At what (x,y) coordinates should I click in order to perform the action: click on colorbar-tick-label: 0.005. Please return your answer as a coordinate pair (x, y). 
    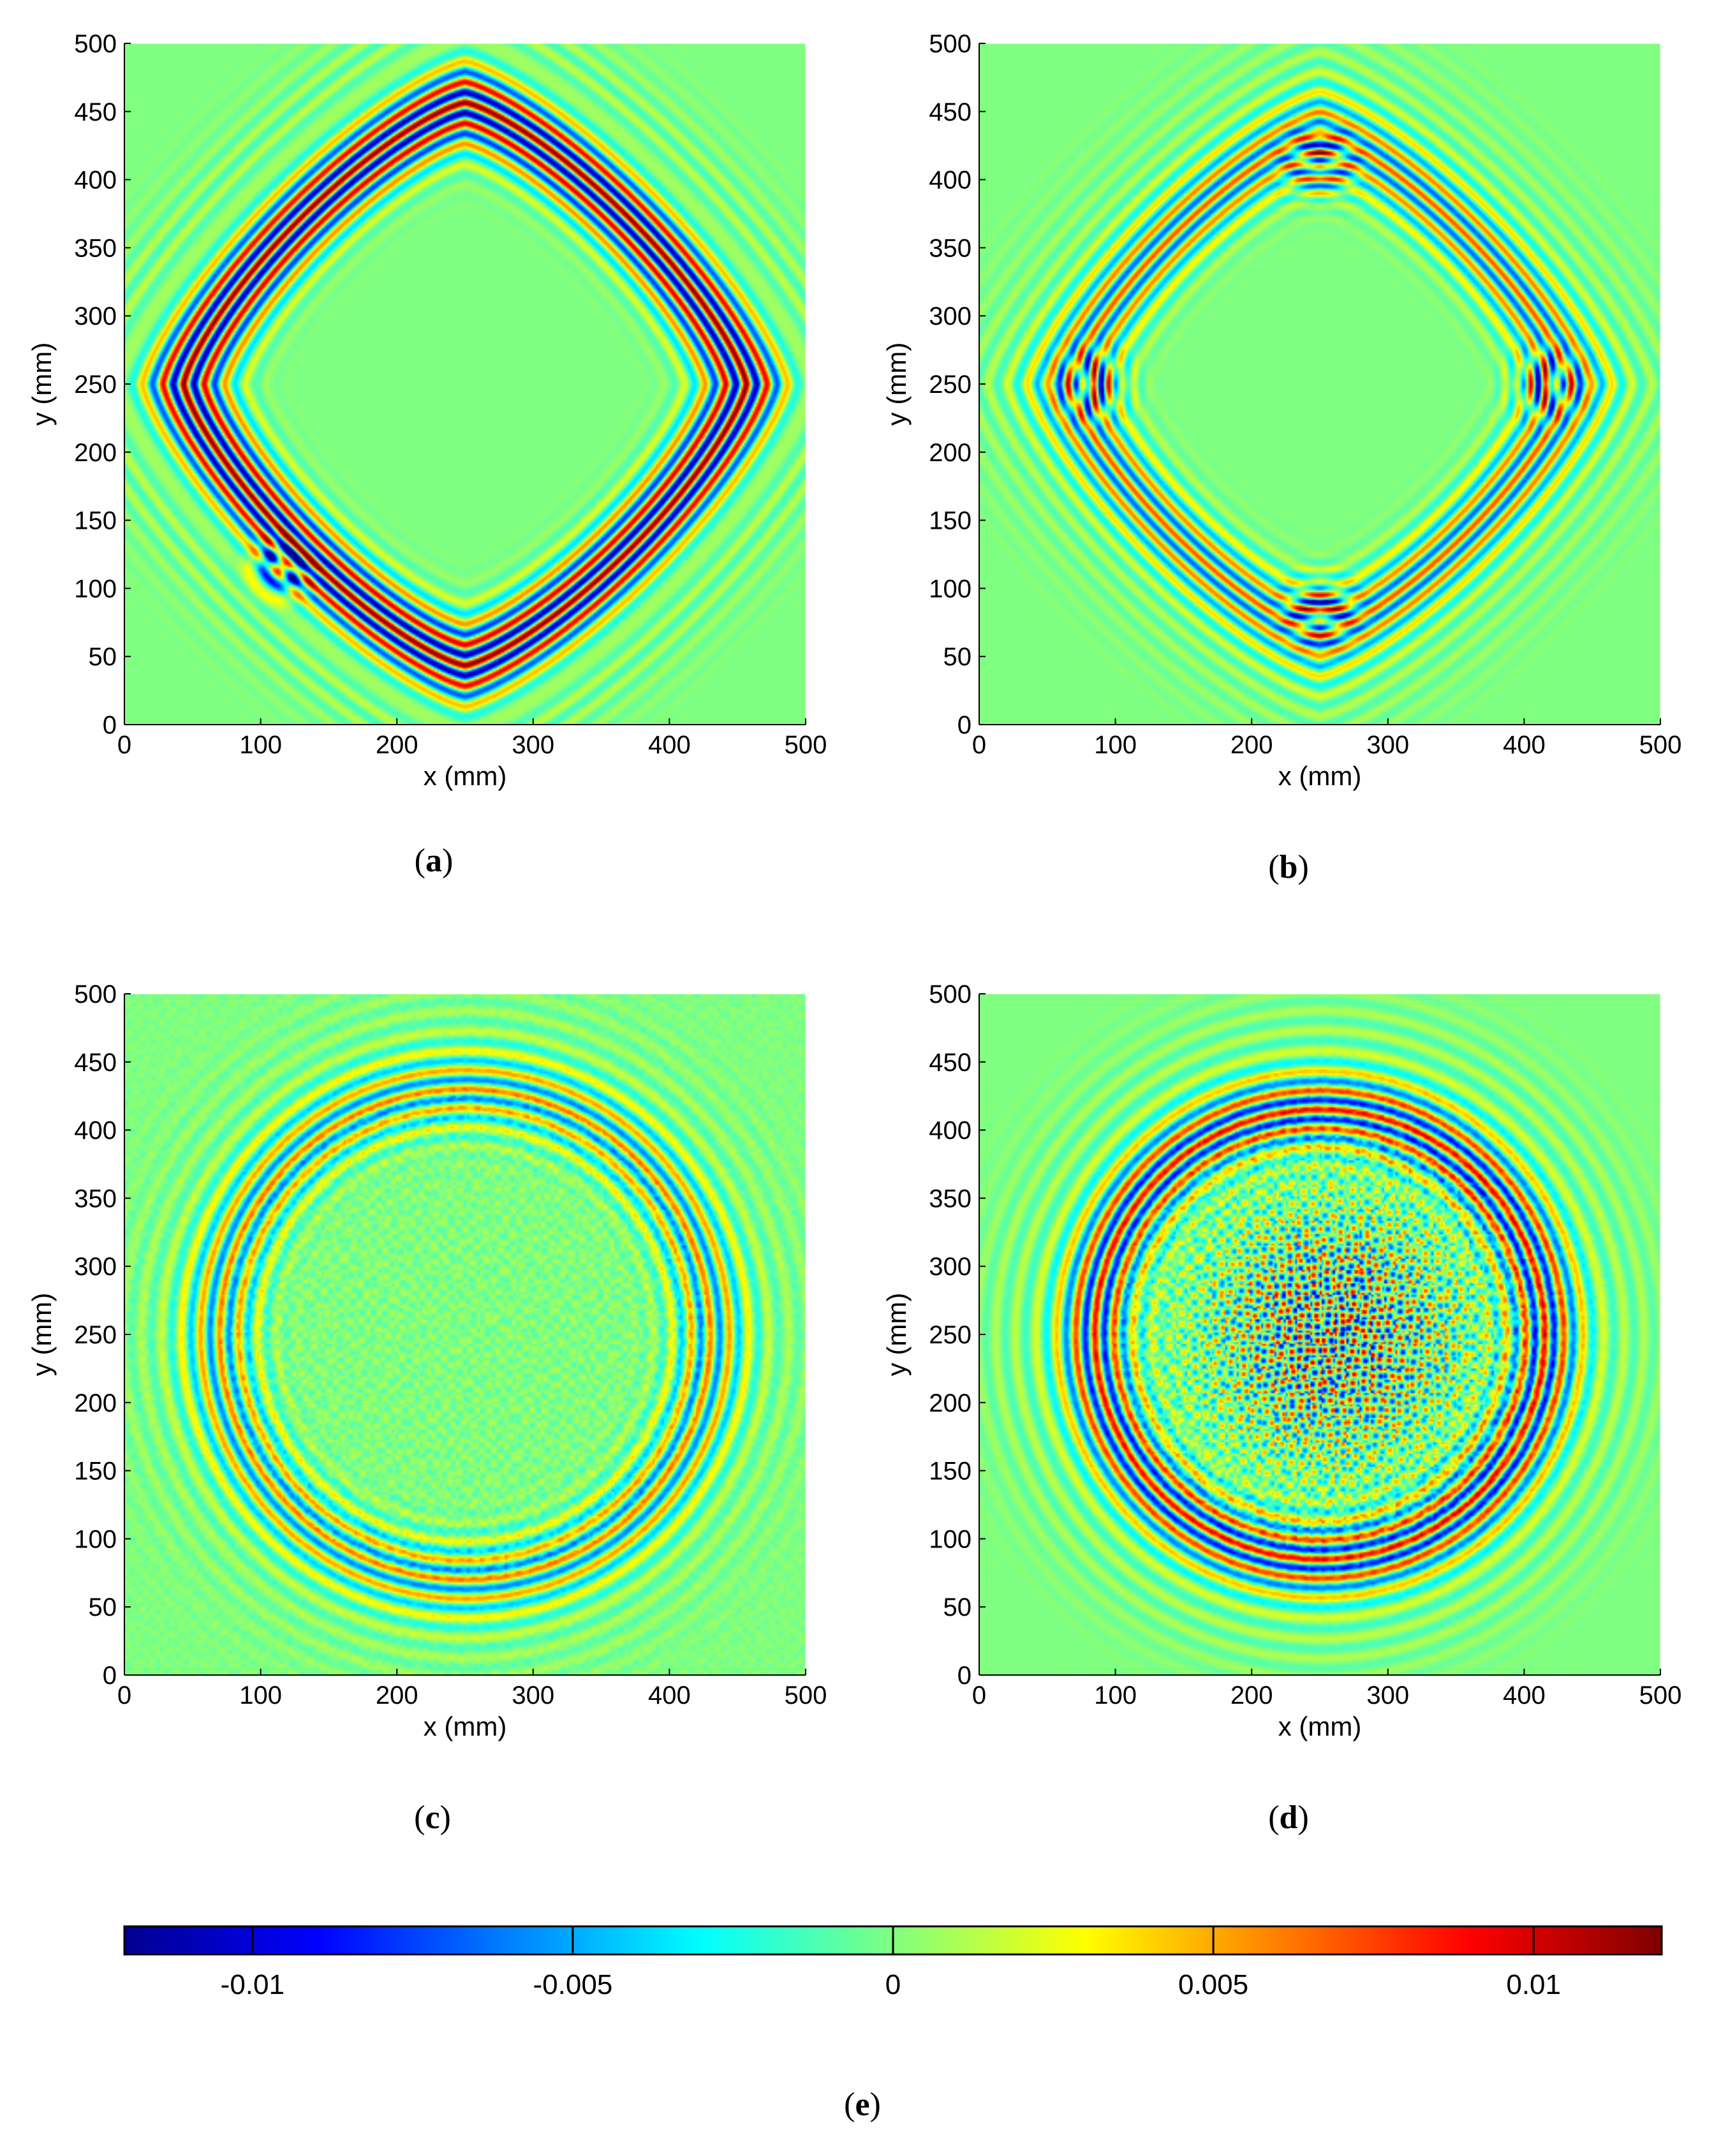
    Looking at the image, I should click on (1213, 1984).